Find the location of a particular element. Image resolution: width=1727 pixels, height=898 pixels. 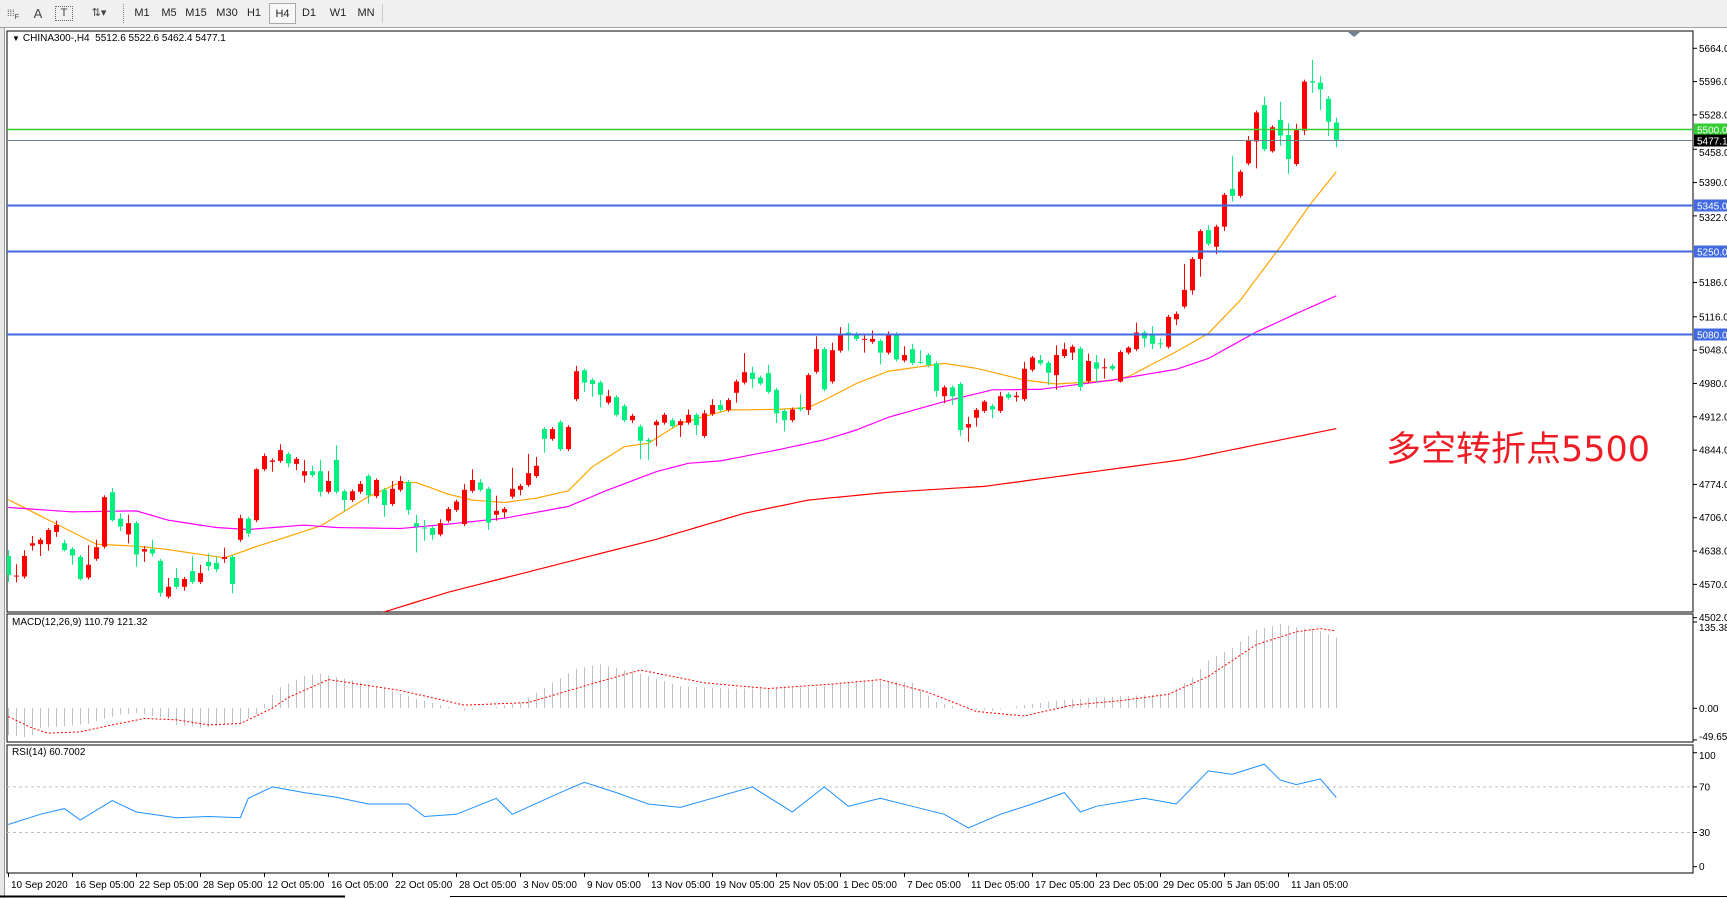

arrows-dropdown-icon: ⇅▾ is located at coordinates (99, 13).